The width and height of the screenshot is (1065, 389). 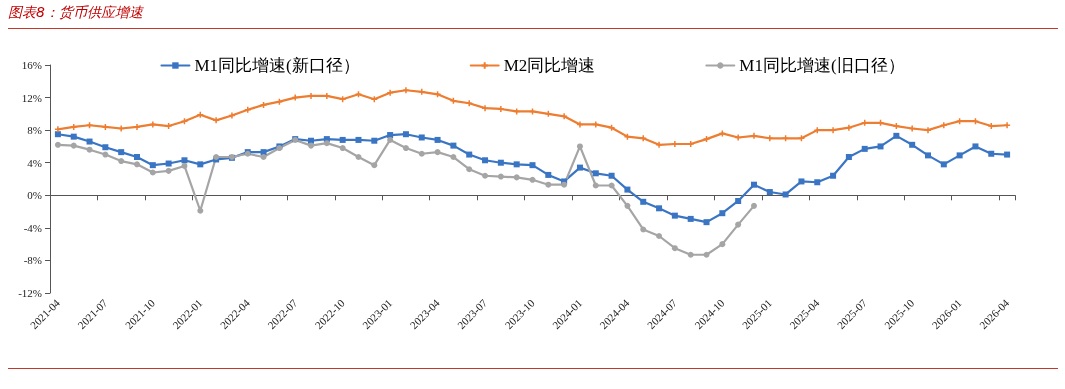 What do you see at coordinates (822, 65) in the screenshot?
I see `legend-label: M1同比增速(旧口径）` at bounding box center [822, 65].